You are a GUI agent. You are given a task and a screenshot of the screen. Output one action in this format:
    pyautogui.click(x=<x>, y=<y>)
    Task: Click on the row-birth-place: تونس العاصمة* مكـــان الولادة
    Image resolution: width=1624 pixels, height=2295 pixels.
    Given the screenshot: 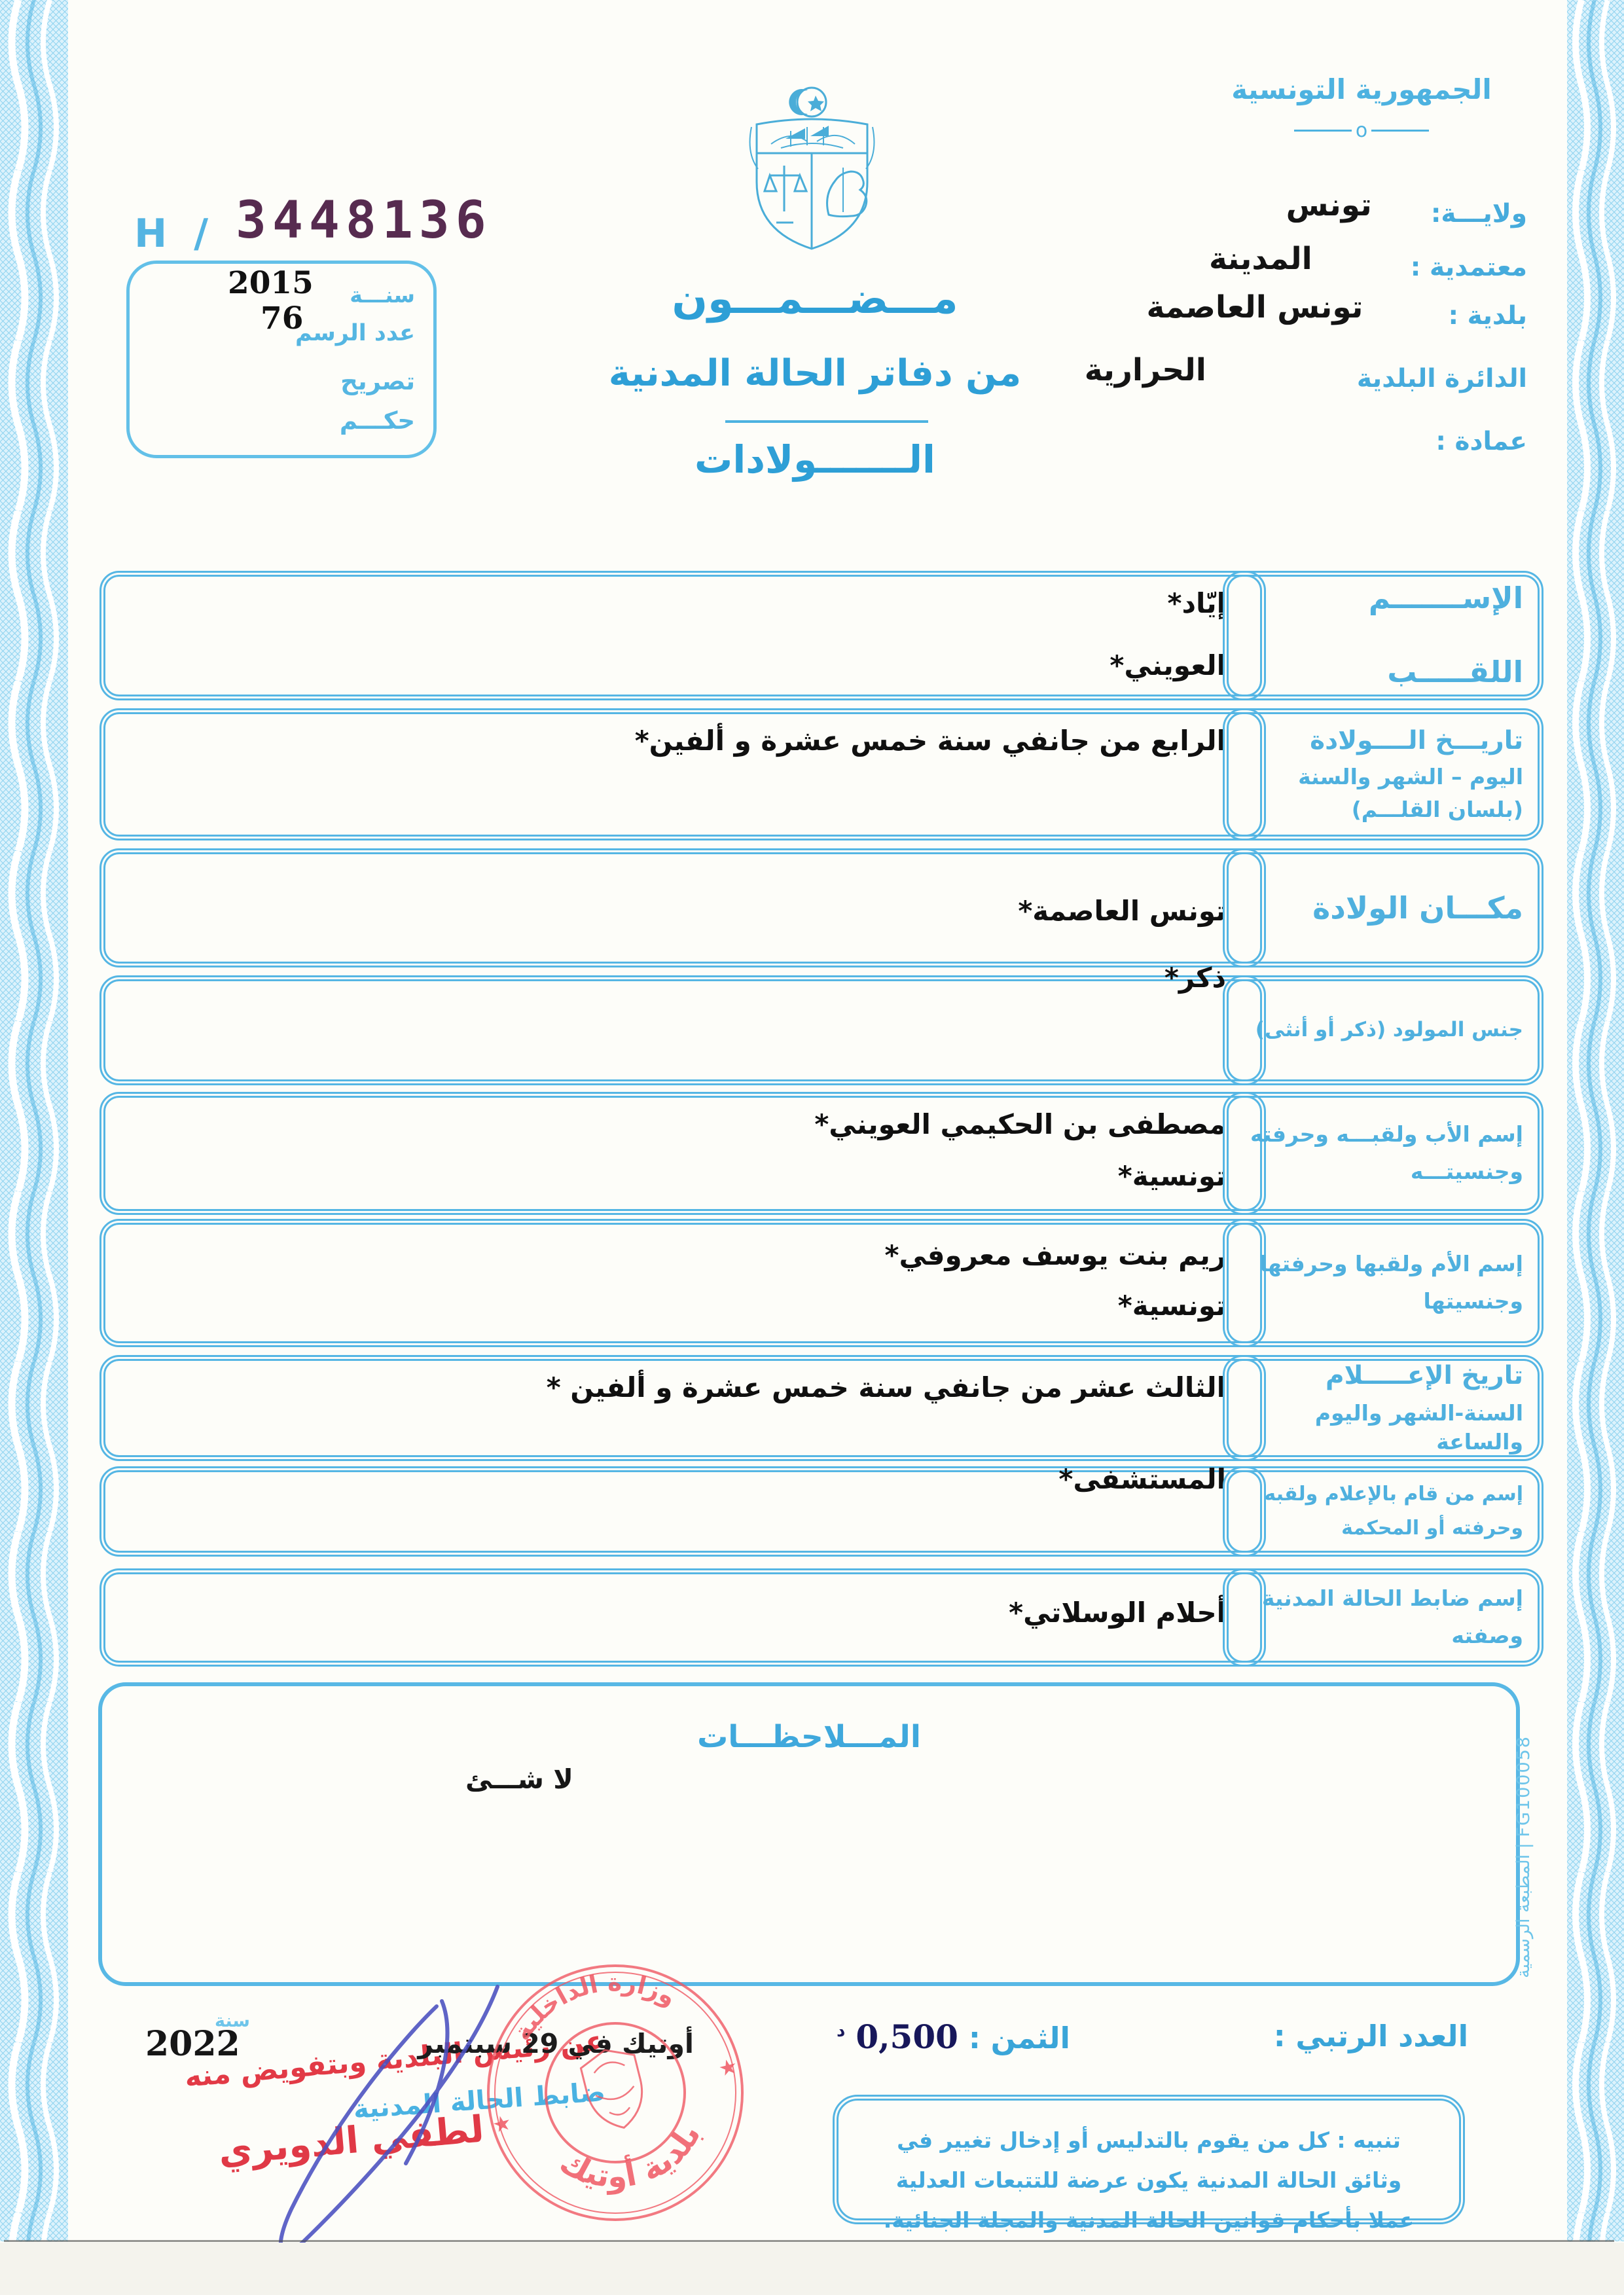 What is the action you would take?
    pyautogui.click(x=821, y=908)
    